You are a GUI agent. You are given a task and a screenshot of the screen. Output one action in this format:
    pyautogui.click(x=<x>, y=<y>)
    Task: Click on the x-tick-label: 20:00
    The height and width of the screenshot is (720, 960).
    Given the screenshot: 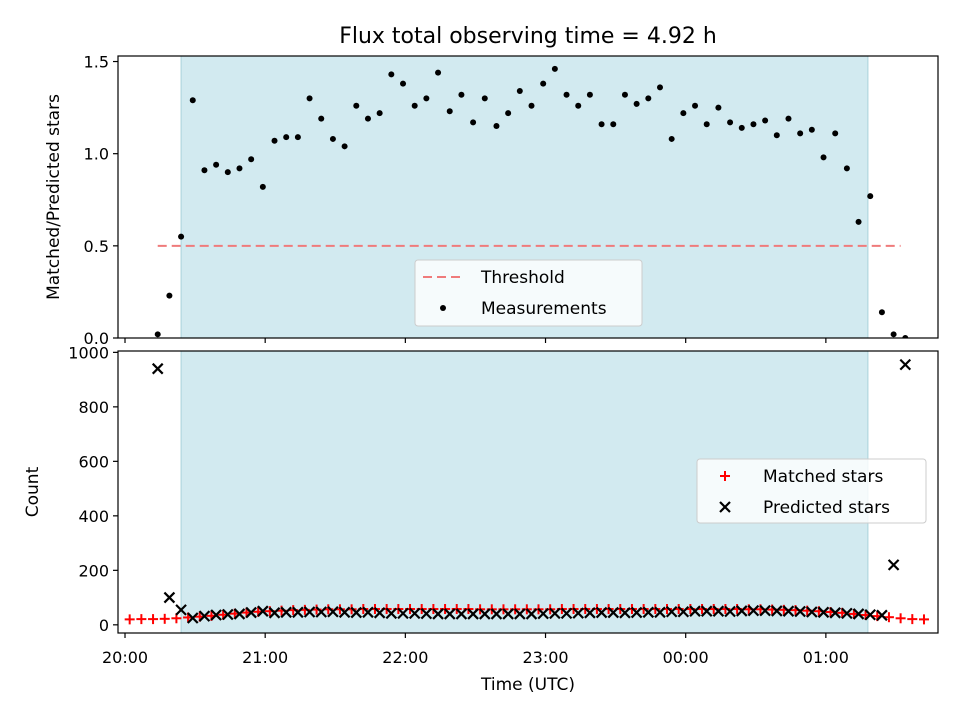 What is the action you would take?
    pyautogui.click(x=125, y=657)
    